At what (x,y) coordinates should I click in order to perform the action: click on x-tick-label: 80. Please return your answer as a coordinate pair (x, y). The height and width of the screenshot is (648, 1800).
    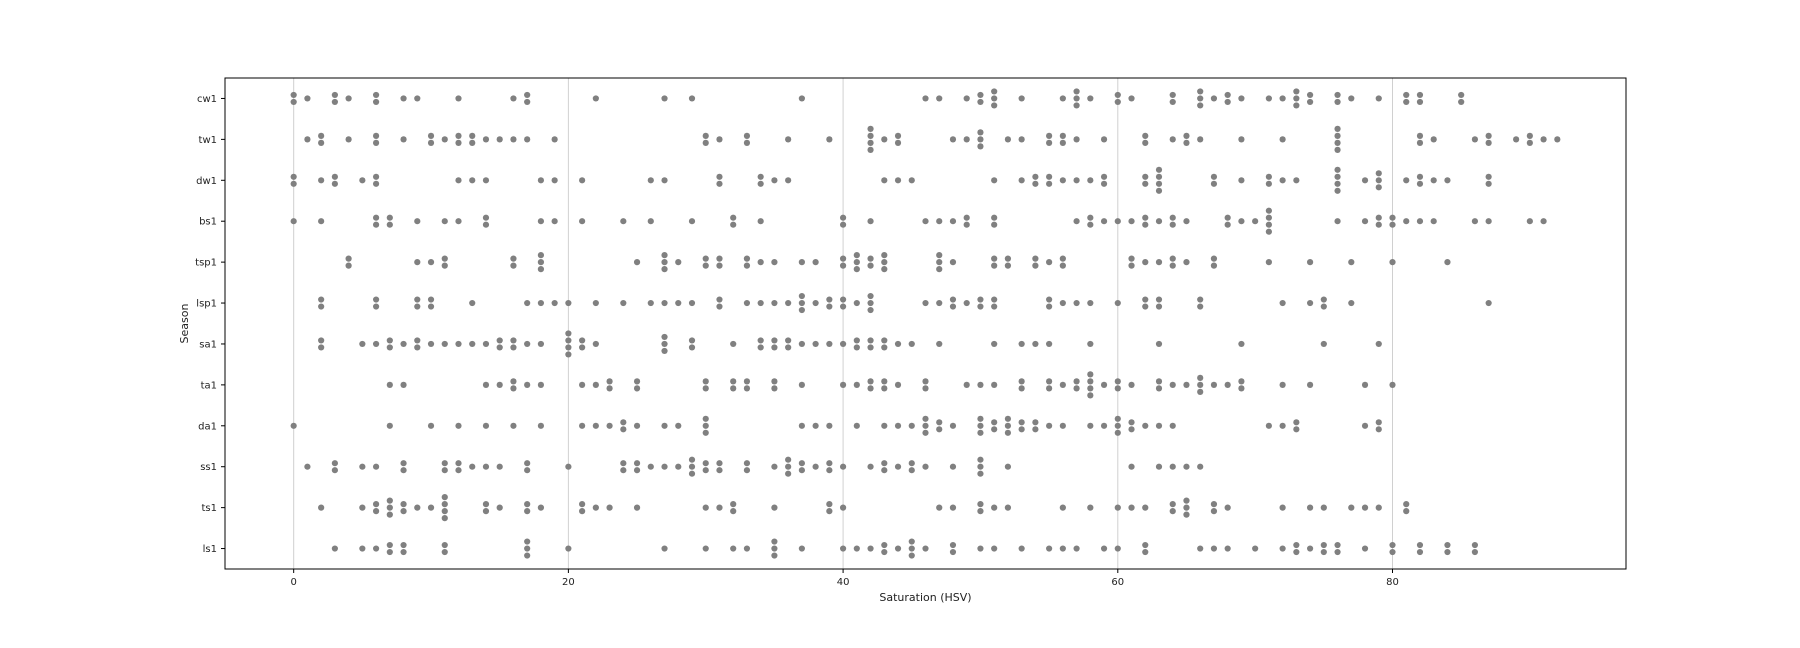
    Looking at the image, I should click on (1392, 582).